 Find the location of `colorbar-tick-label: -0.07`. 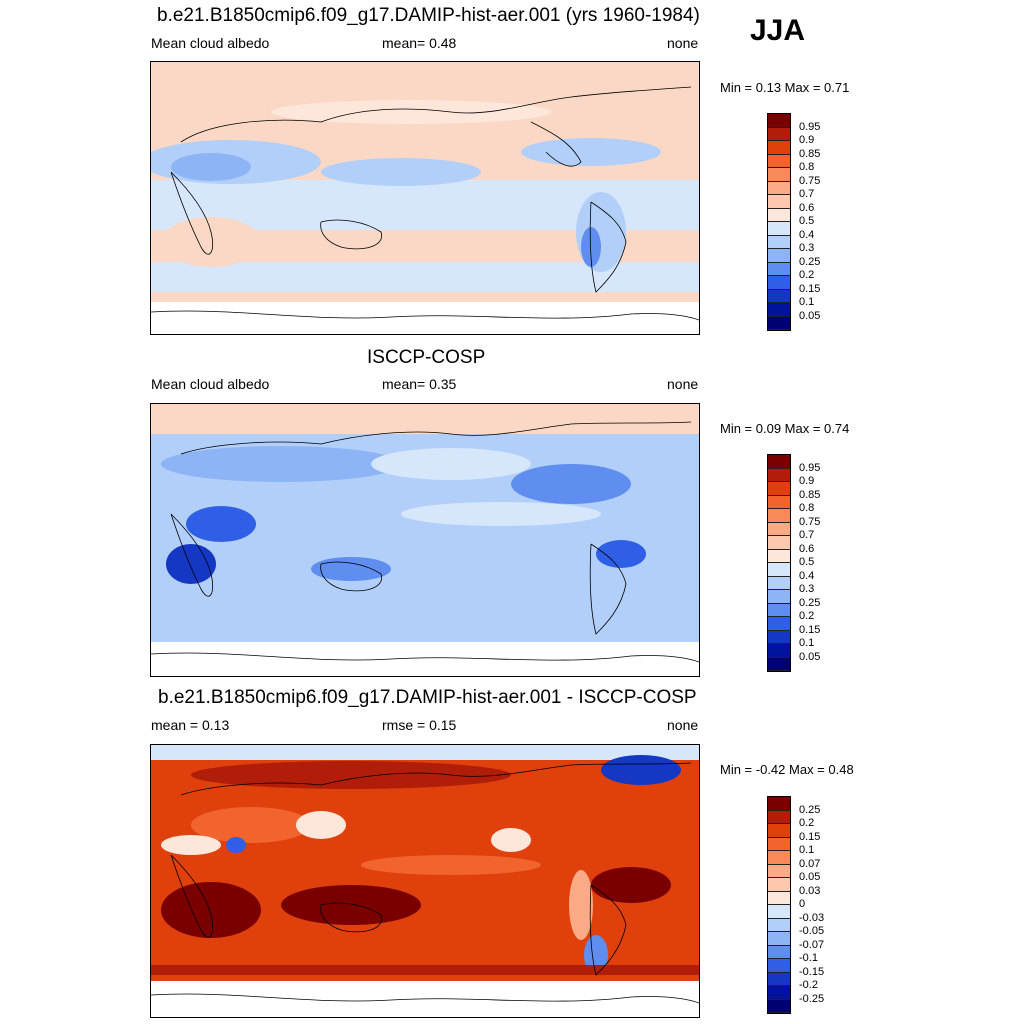

colorbar-tick-label: -0.07 is located at coordinates (812, 944).